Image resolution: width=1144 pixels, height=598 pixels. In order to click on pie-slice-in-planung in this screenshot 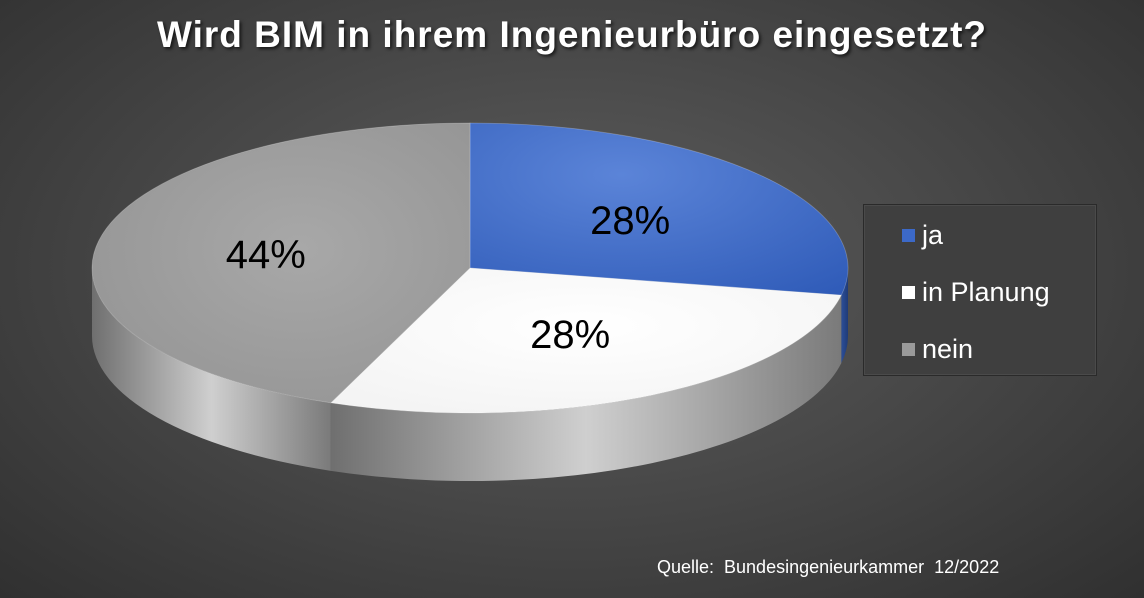, I will do `click(585, 340)`.